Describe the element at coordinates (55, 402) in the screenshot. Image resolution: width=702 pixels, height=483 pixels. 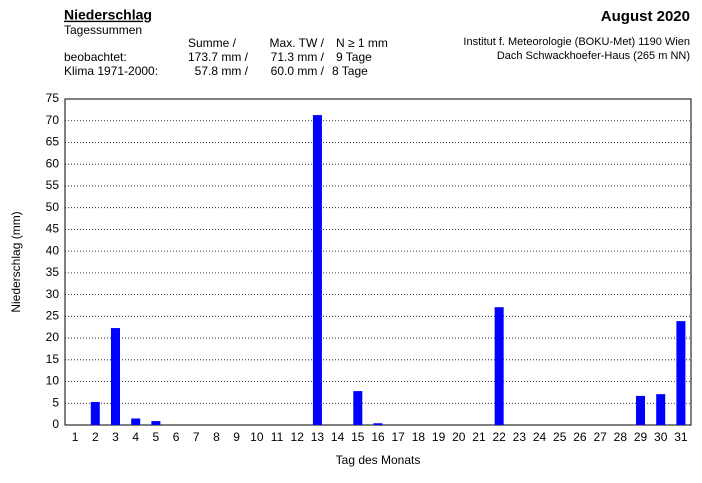
I see `y-tick-label: 5` at that location.